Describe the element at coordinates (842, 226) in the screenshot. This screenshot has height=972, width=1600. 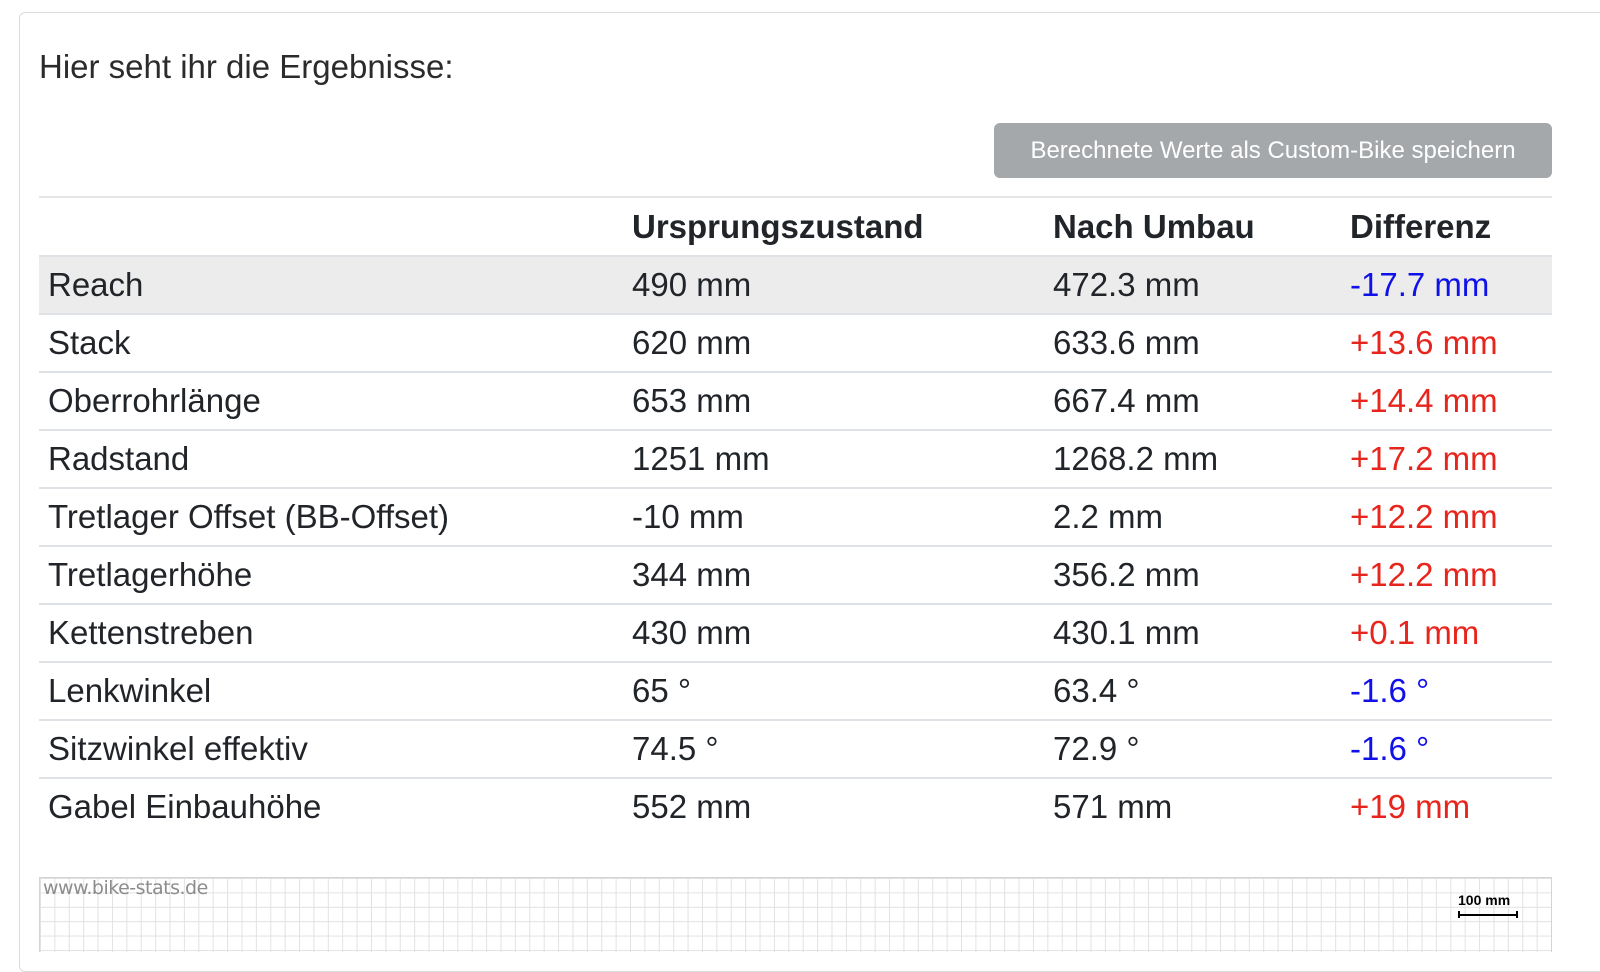
I see `header-original: Ursprungszustand` at that location.